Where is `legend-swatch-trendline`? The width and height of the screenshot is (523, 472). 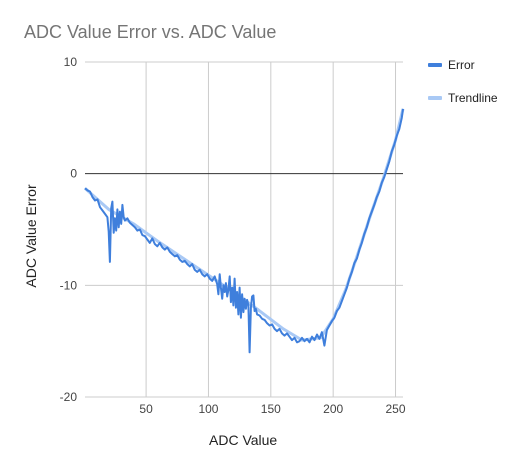
legend-swatch-trendline is located at coordinates (435, 97).